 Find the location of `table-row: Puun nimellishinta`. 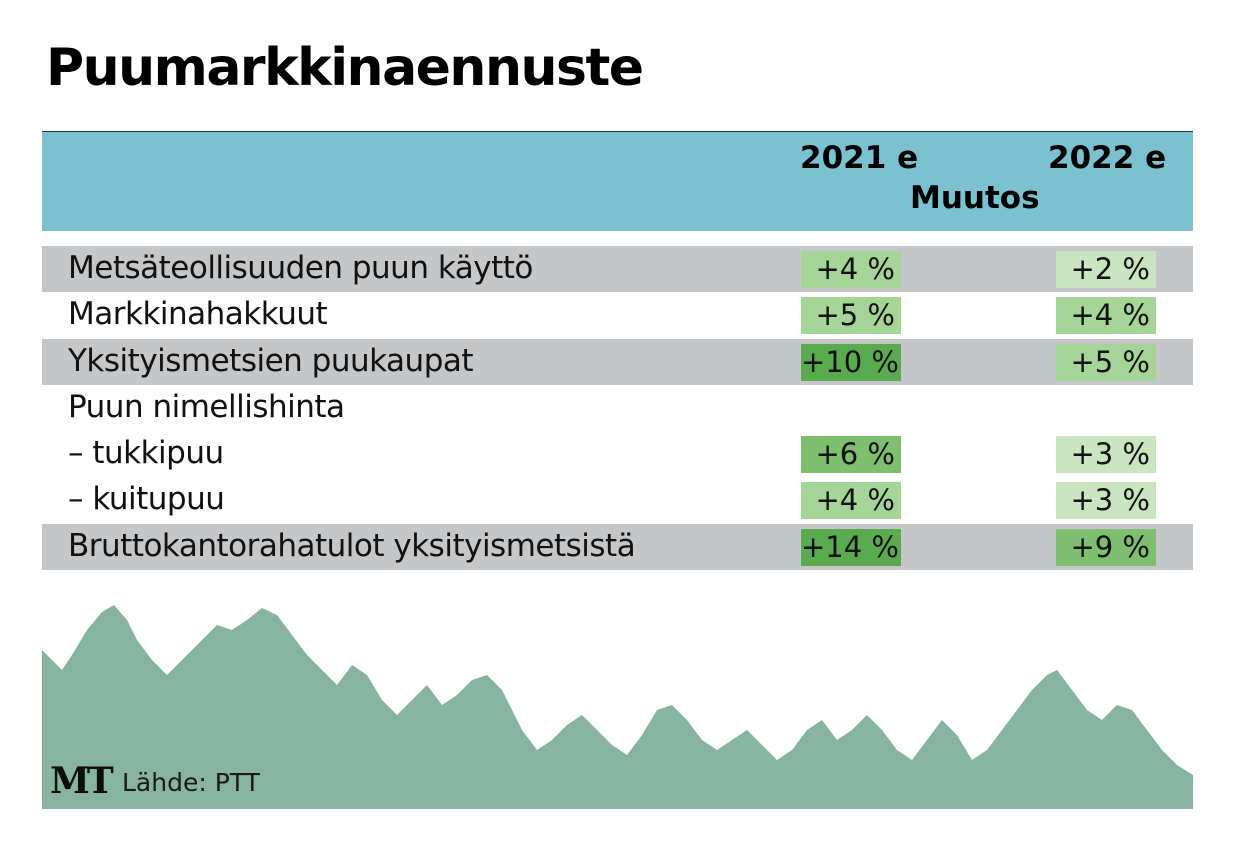

table-row: Puun nimellishinta is located at coordinates (617, 408).